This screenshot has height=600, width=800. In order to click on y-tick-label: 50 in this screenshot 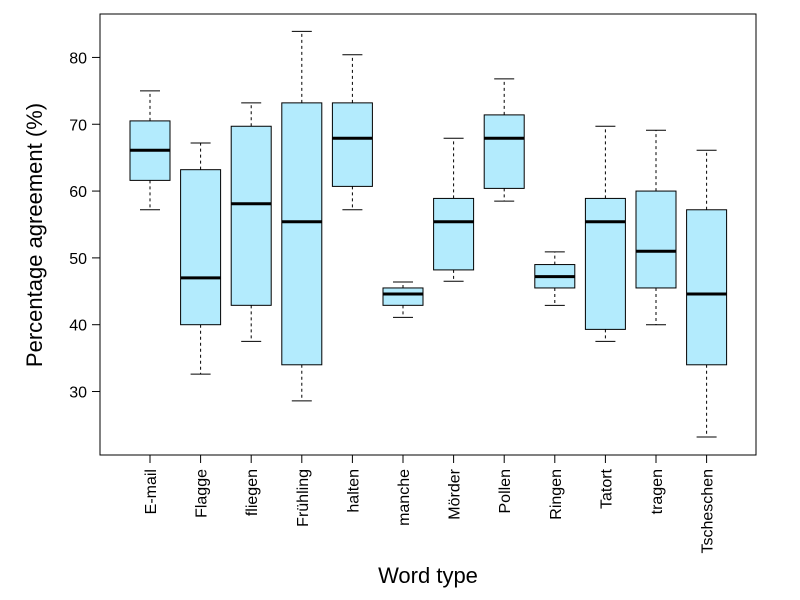, I will do `click(78, 259)`.